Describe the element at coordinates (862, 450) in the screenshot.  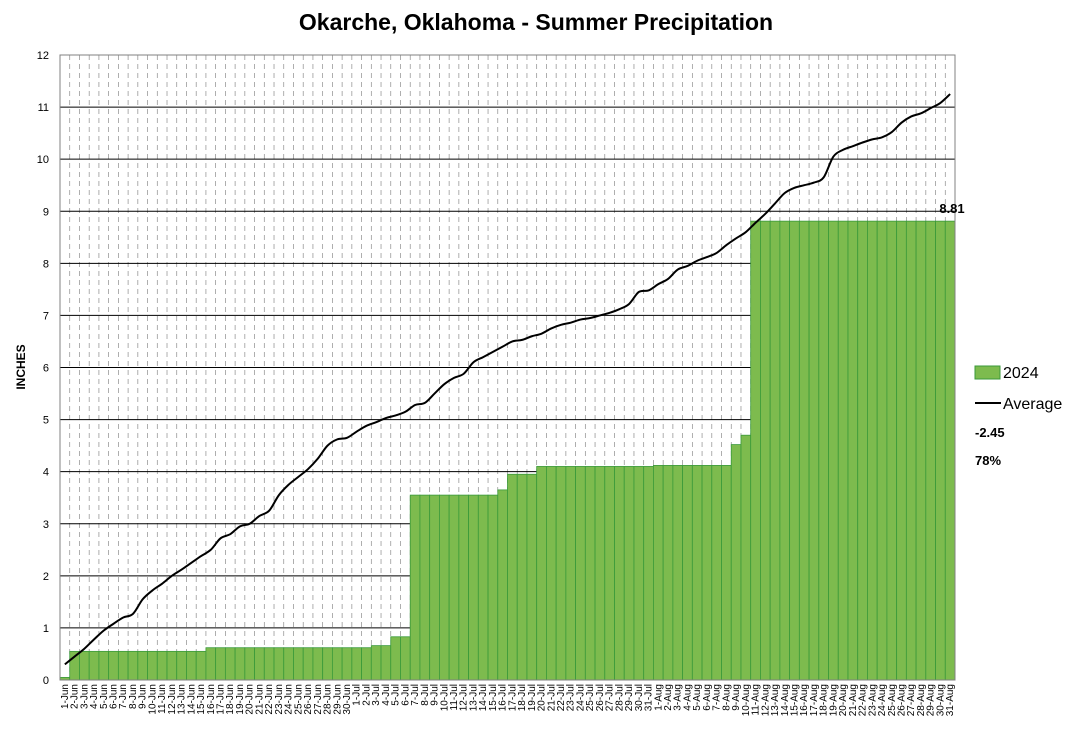
I see `bar-22-Aug` at that location.